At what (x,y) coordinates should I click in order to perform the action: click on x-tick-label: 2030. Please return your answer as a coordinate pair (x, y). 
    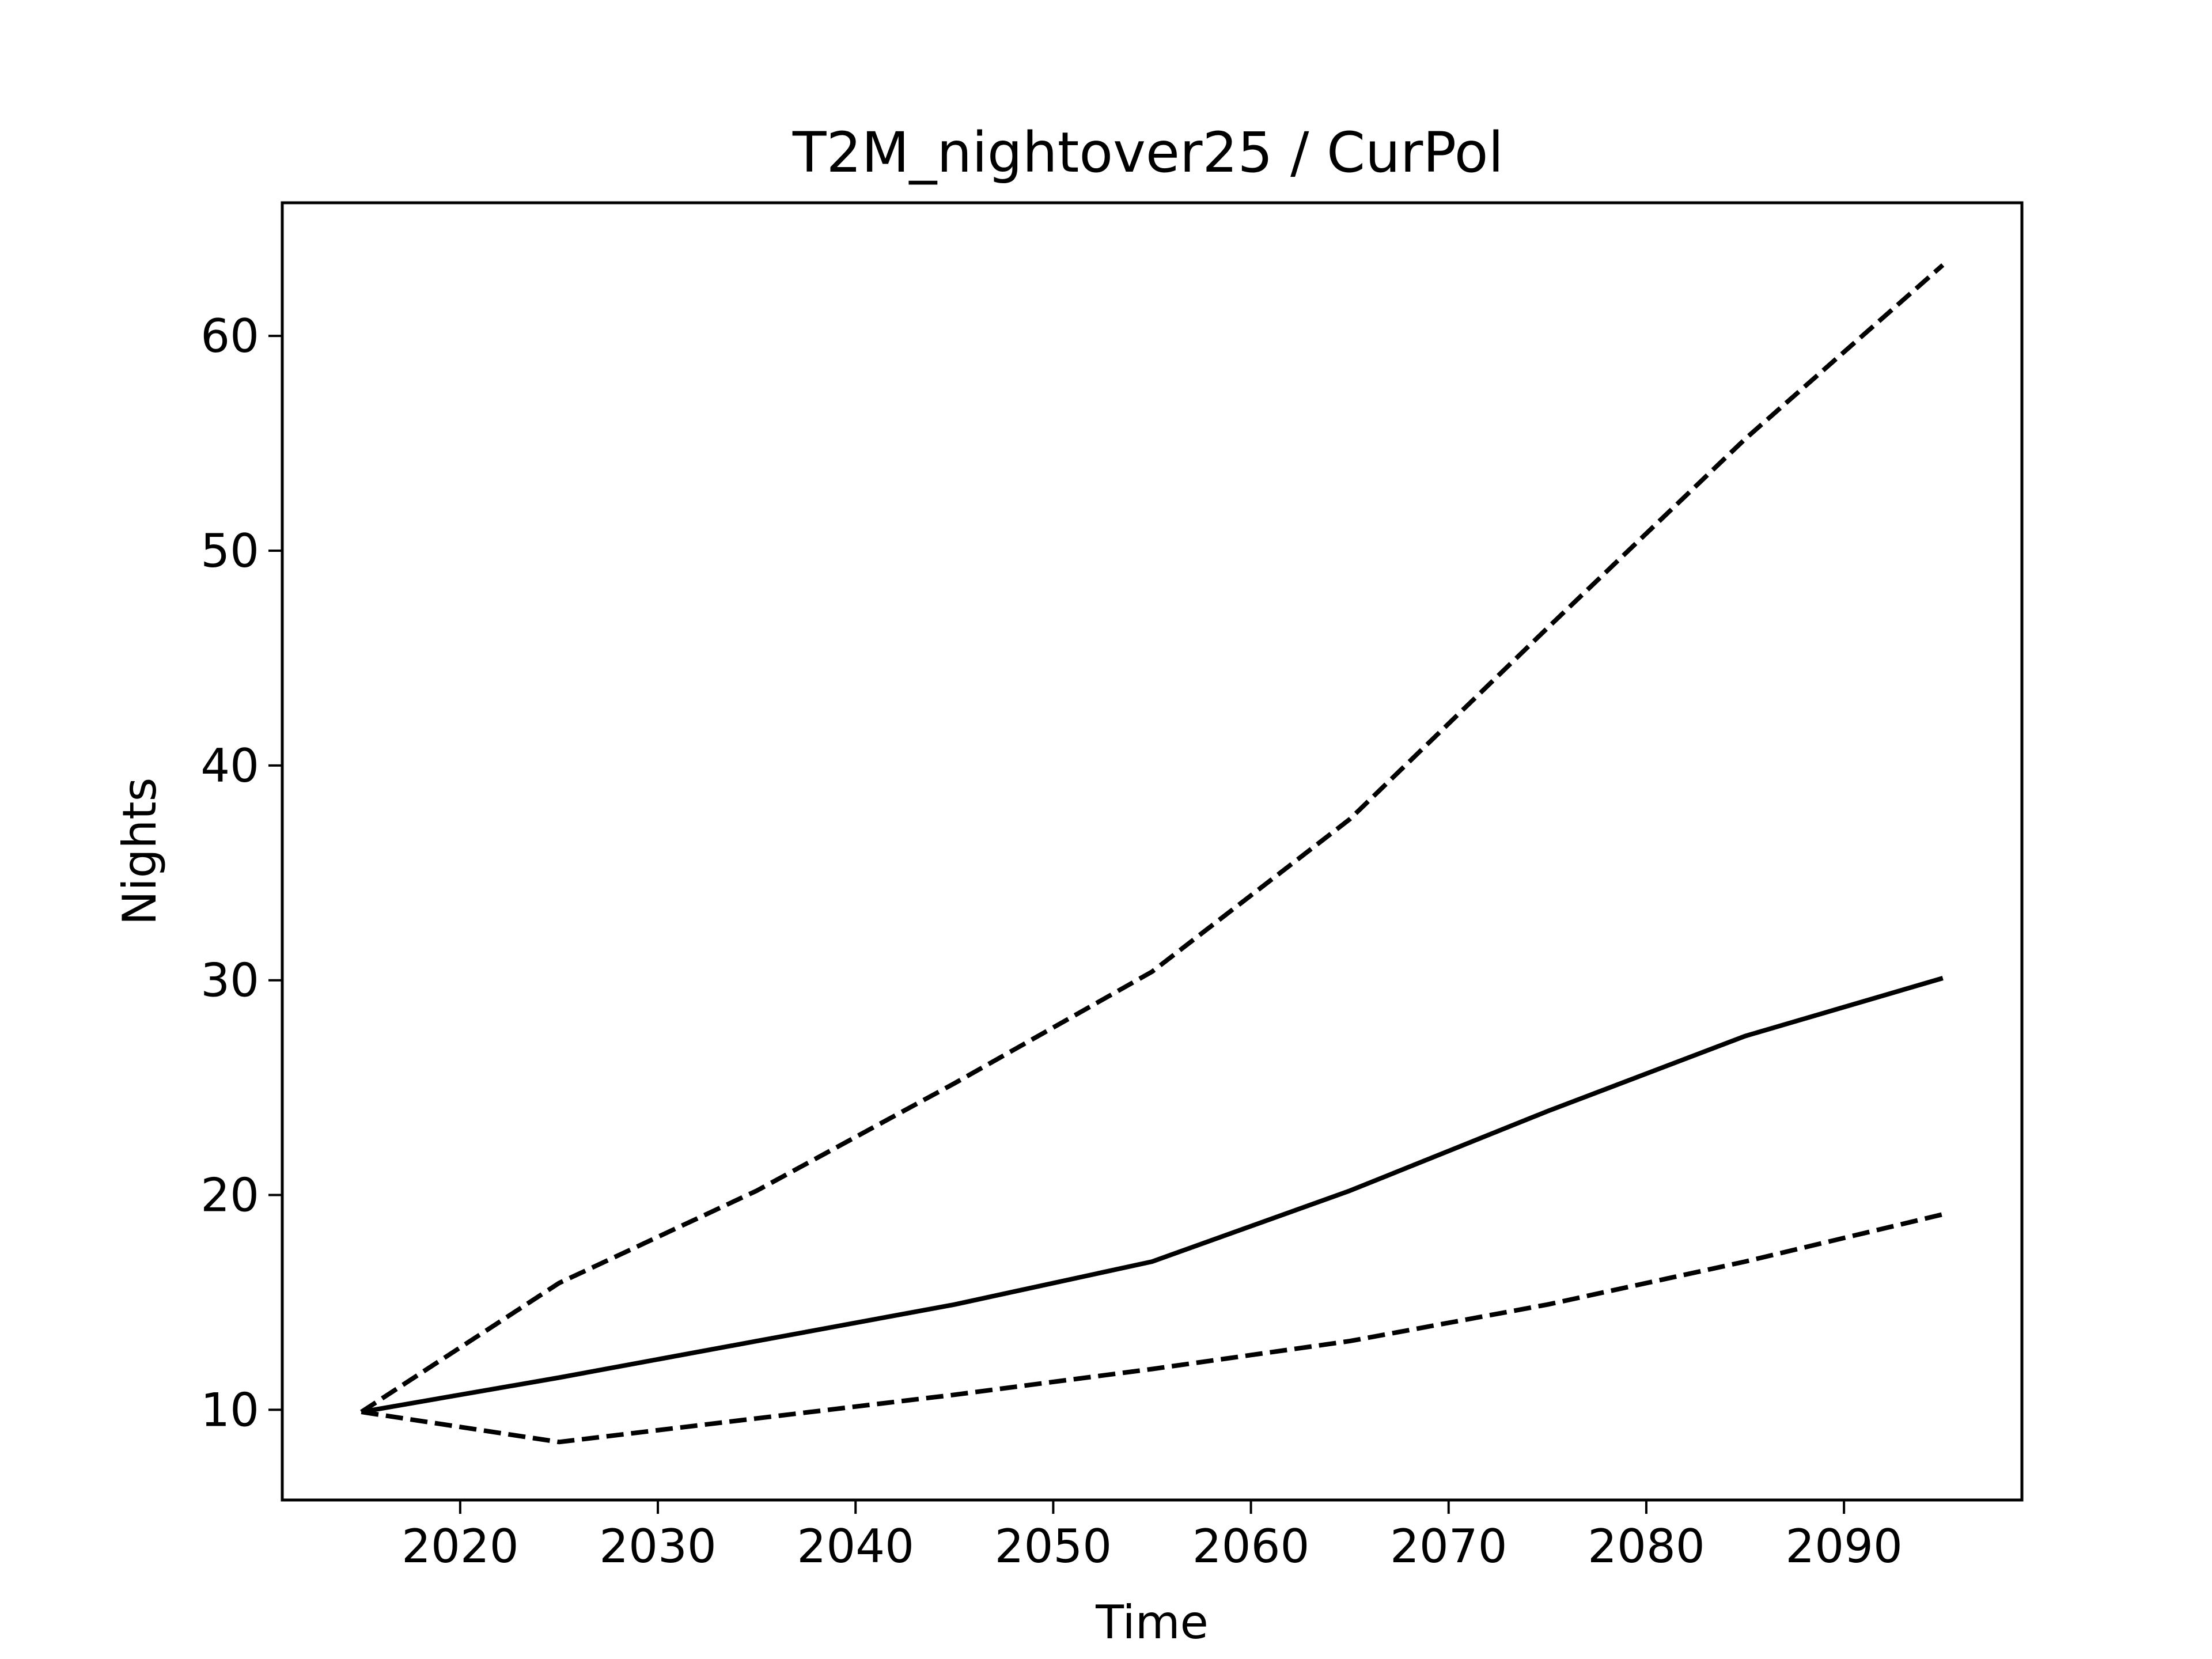
    Looking at the image, I should click on (658, 1546).